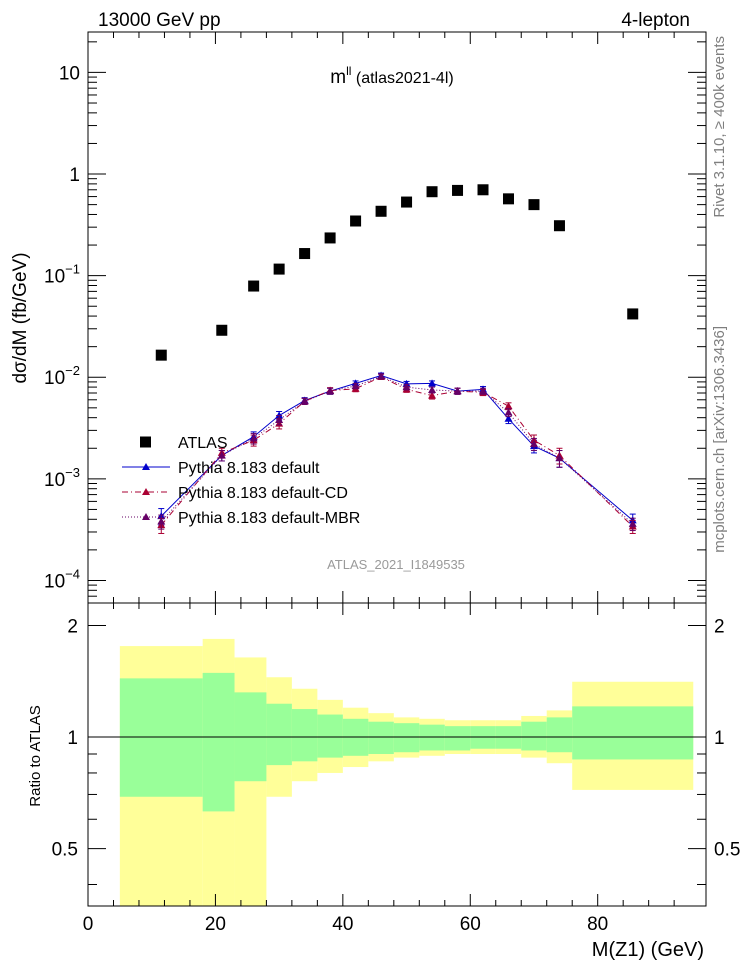 The width and height of the screenshot is (746, 977). Describe the element at coordinates (215, 924) in the screenshot. I see `x-tick-label: 20` at that location.